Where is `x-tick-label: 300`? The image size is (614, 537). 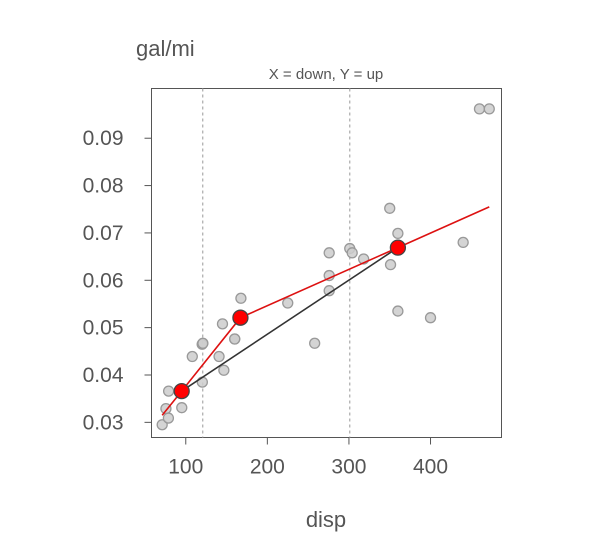 x-tick-label: 300 is located at coordinates (348, 467).